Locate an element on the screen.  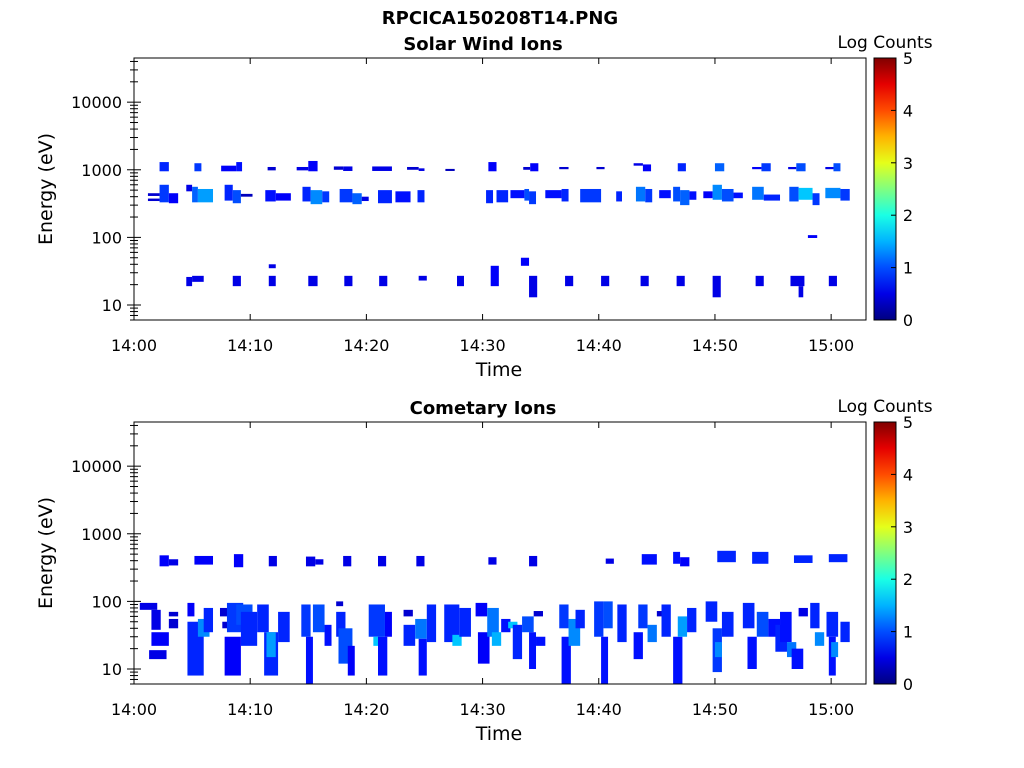
y-tick-label: 10 is located at coordinates (112, 305).